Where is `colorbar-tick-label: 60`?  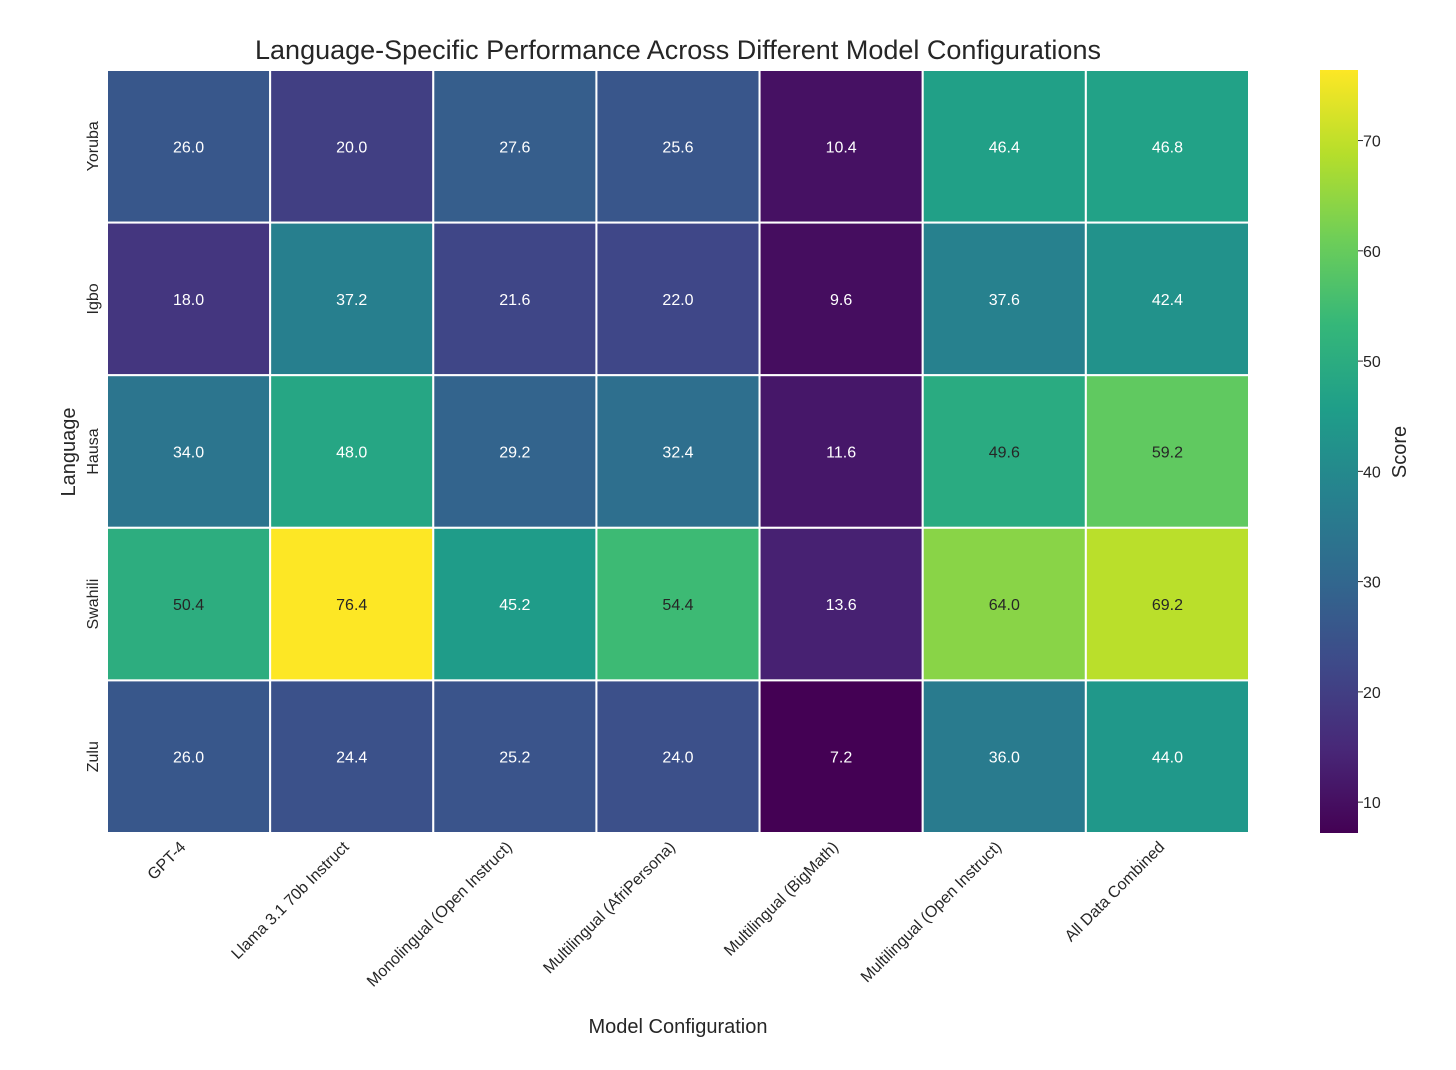 colorbar-tick-label: 60 is located at coordinates (1372, 252).